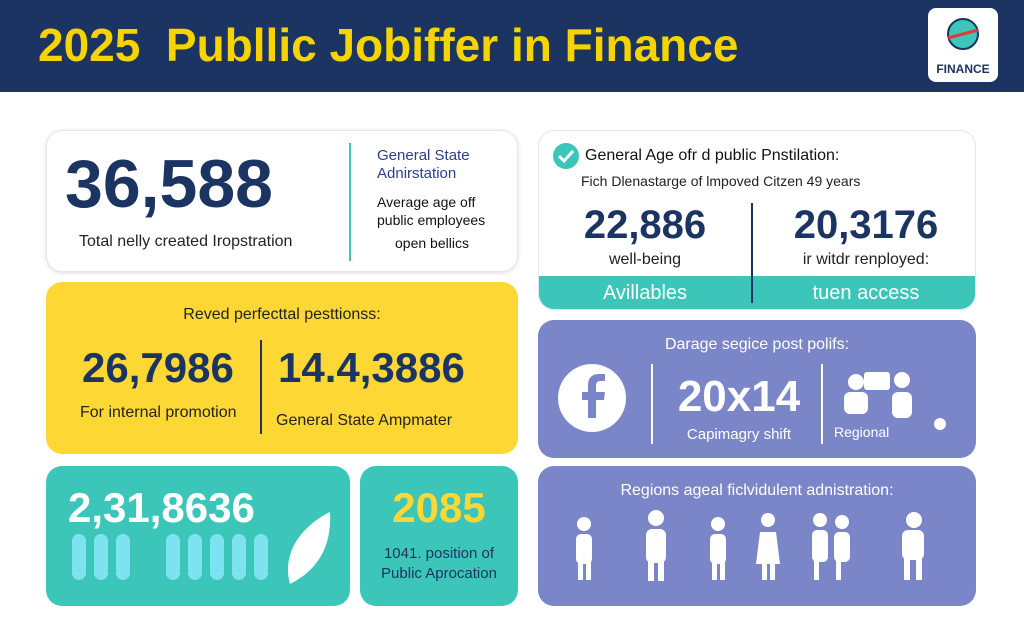 The width and height of the screenshot is (1024, 624). Describe the element at coordinates (645, 293) in the screenshot. I see `stat-footer: Avillables` at that location.